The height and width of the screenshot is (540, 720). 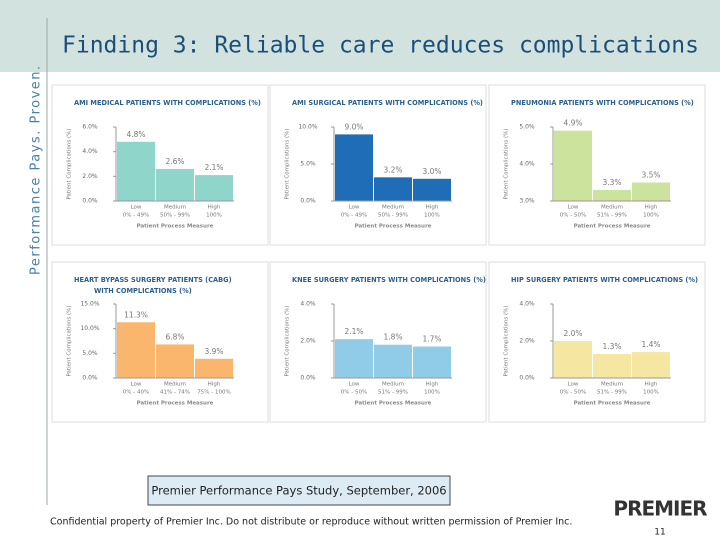 I want to click on value-label: 3.9%, so click(x=213, y=351).